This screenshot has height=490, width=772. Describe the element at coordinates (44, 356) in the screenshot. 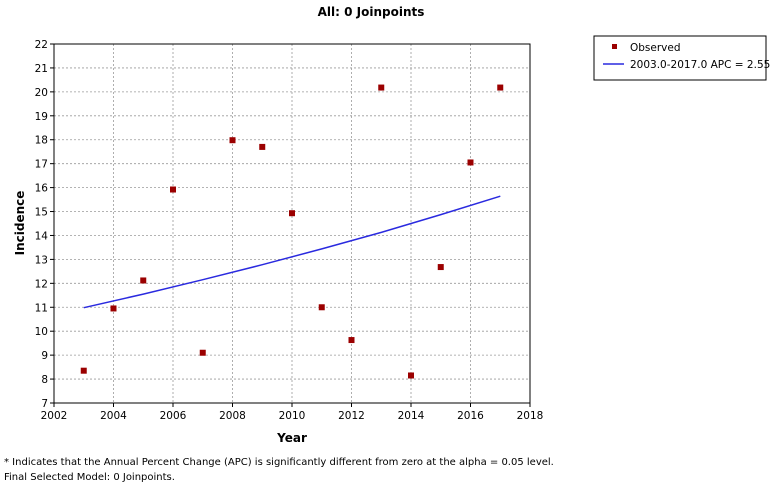

I see `y-tick-label: 9` at that location.